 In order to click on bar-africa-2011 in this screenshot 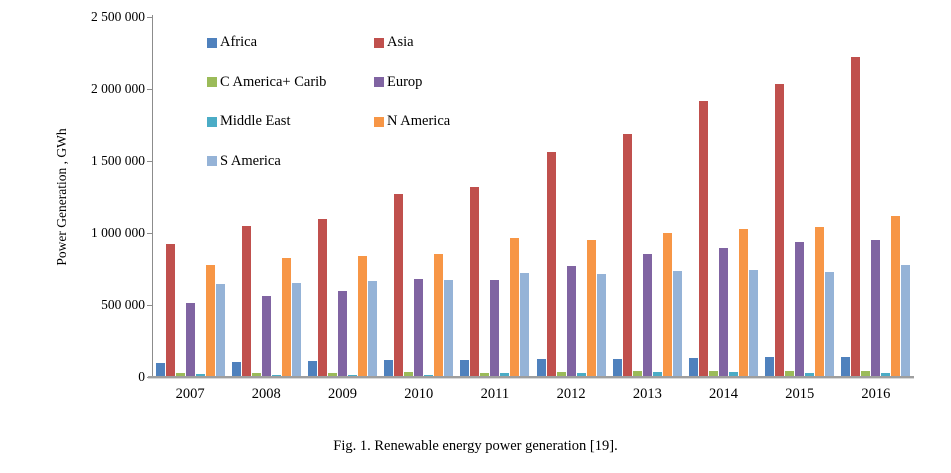, I will do `click(465, 368)`.